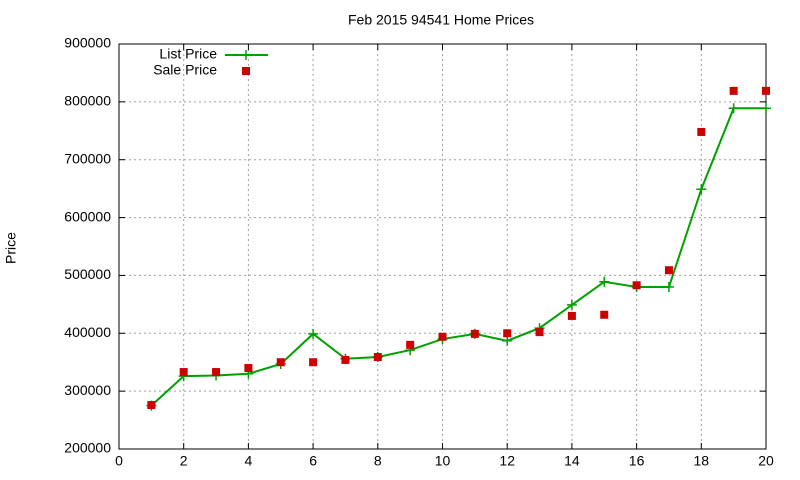 This screenshot has width=800, height=480. I want to click on chart-title: Feb 2015 94541 Home Prices, so click(441, 20).